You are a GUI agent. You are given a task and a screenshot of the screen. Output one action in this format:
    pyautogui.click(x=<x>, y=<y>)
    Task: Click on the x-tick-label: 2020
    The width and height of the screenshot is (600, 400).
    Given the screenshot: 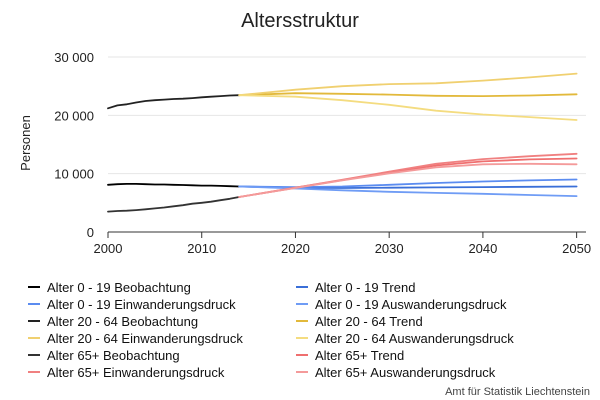 What is the action you would take?
    pyautogui.click(x=295, y=248)
    